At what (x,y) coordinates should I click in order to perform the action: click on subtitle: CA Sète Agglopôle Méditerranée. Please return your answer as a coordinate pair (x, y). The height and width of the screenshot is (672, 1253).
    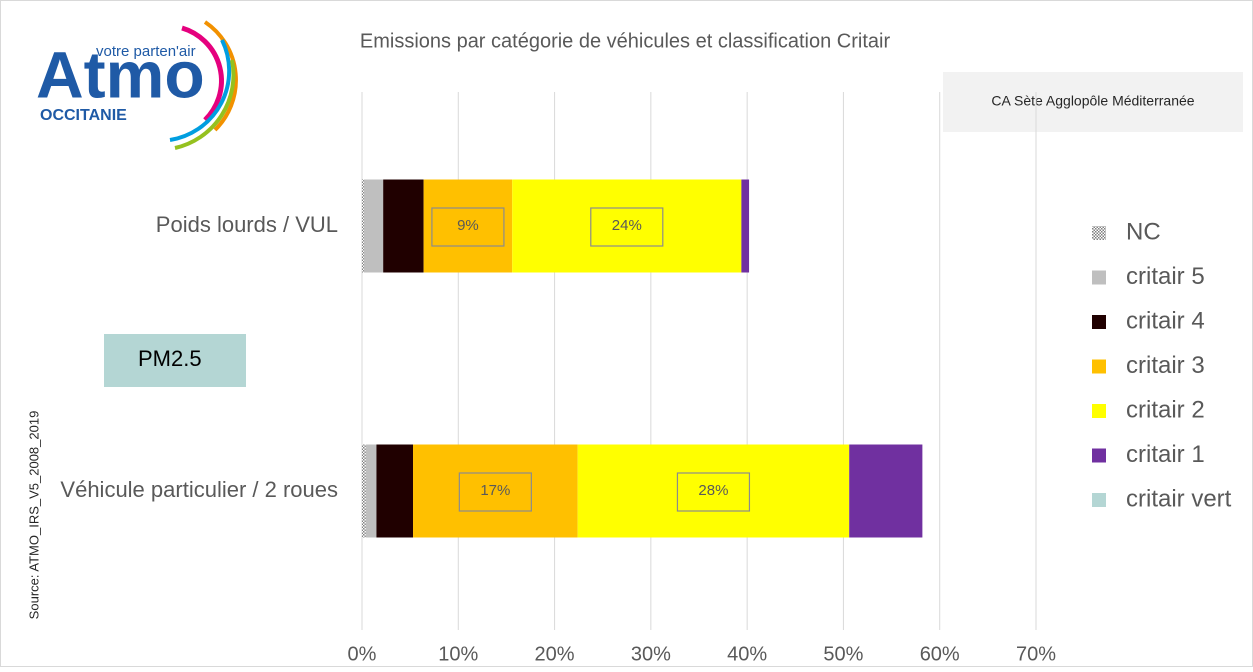
    Looking at the image, I should click on (1092, 101).